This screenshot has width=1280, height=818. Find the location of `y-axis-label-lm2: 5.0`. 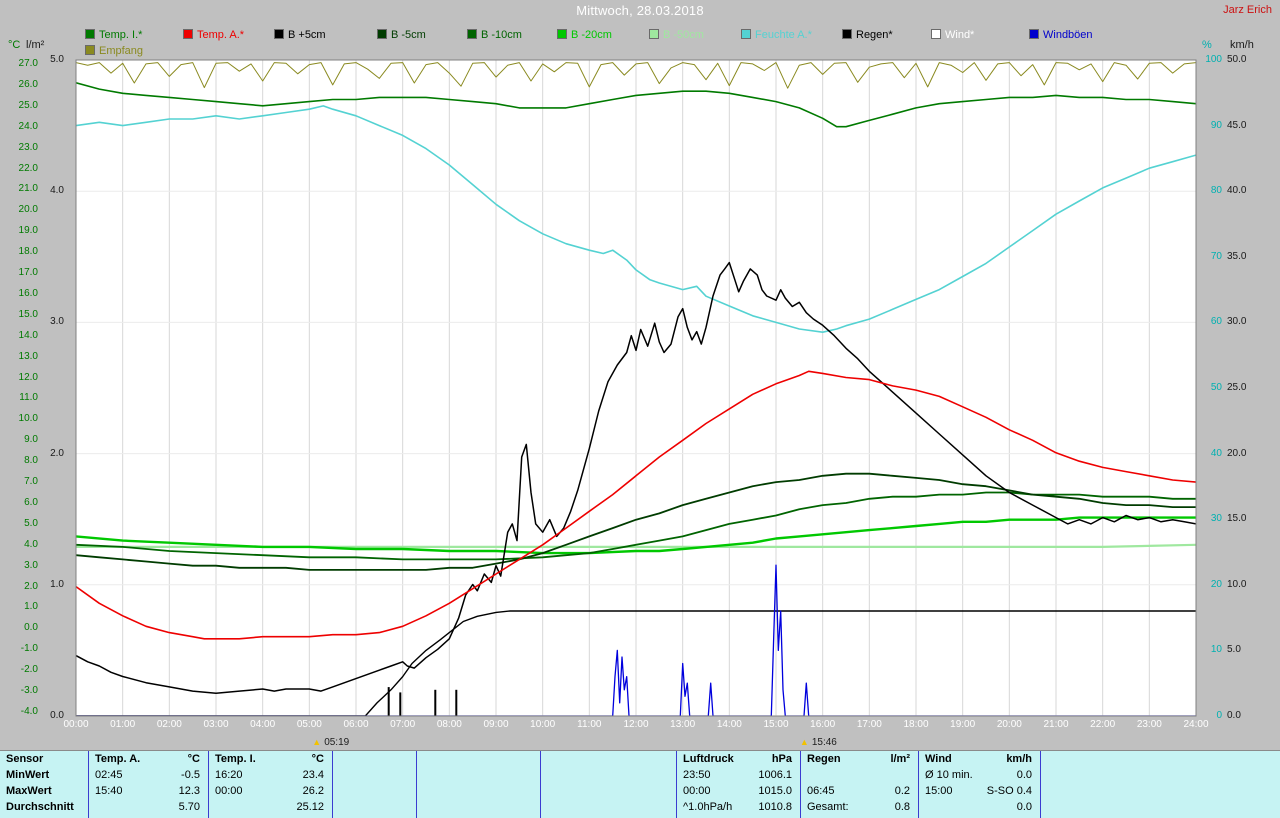

y-axis-label-lm2: 5.0 is located at coordinates (57, 59).